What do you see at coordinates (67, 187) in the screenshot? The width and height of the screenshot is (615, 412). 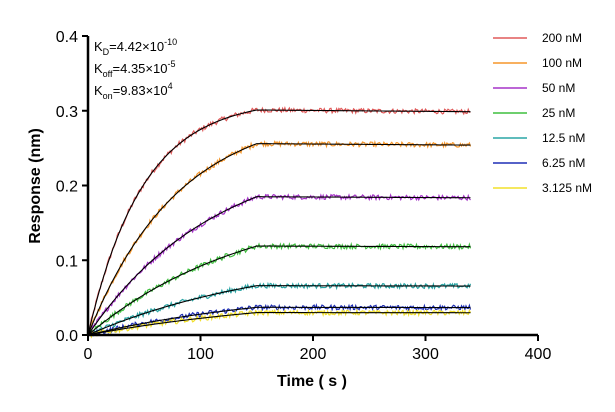 I see `y-tick-label: 0.2` at bounding box center [67, 187].